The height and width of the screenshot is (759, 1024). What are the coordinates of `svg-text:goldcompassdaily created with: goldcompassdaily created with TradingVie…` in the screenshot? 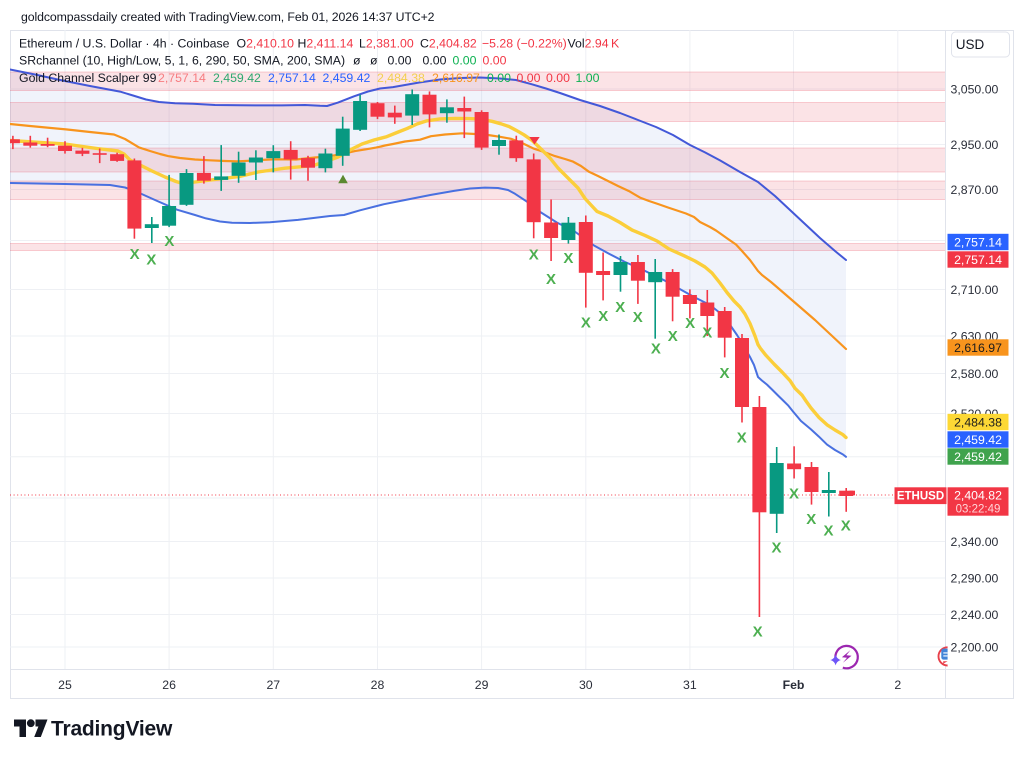 It's located at (228, 17).